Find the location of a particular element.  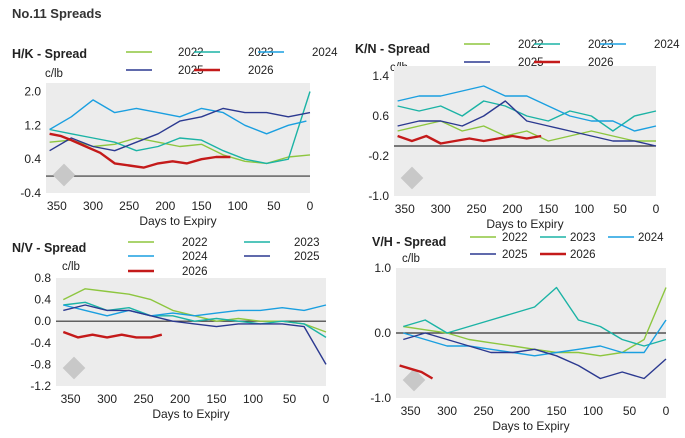

hk-title: H/K - Spread is located at coordinates (49, 54).